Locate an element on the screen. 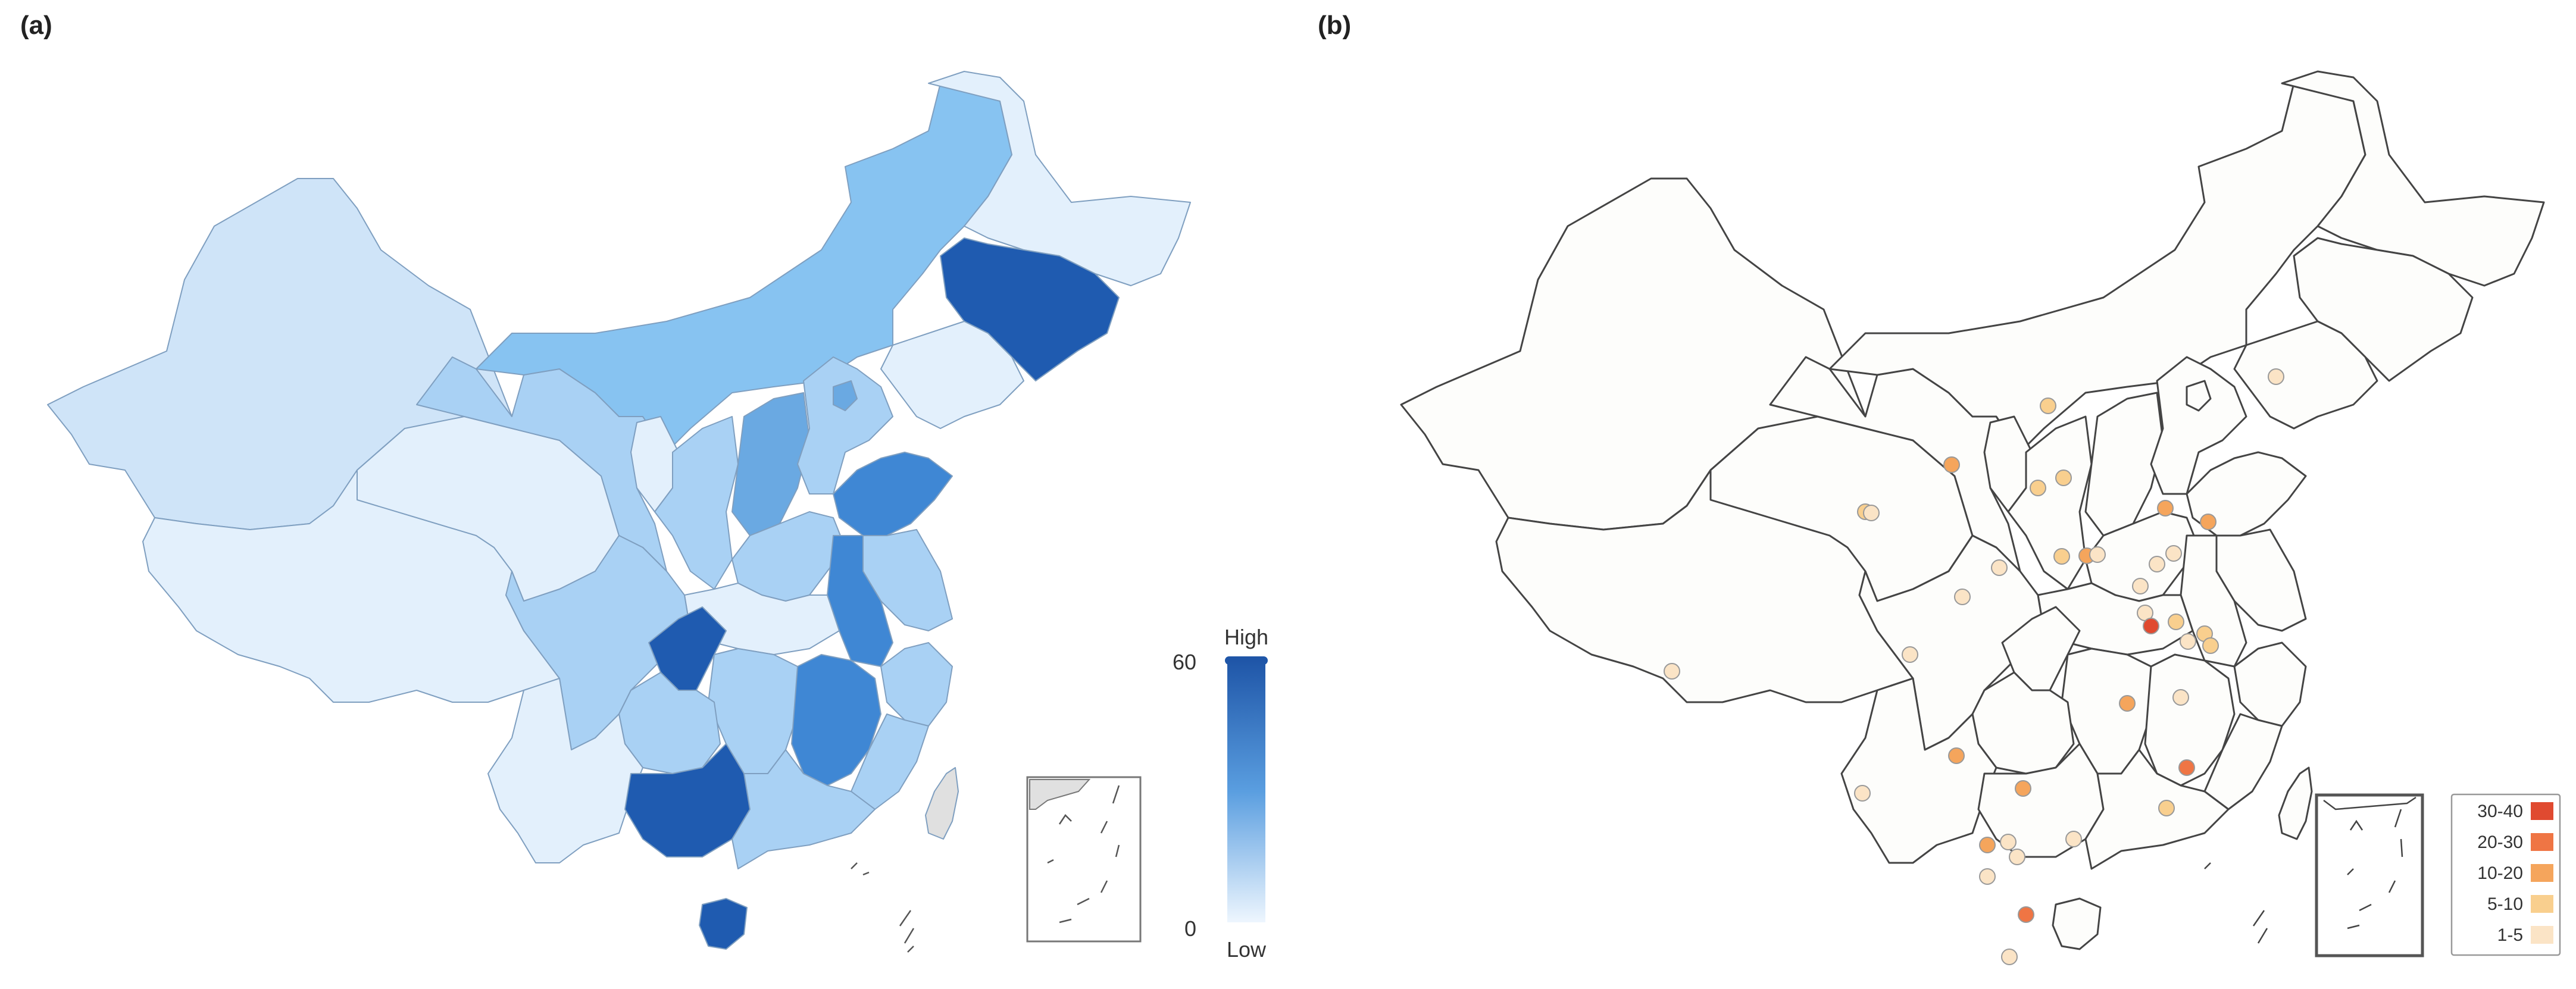 This screenshot has height=989, width=2576. outline-shanxi is located at coordinates (2124, 465).